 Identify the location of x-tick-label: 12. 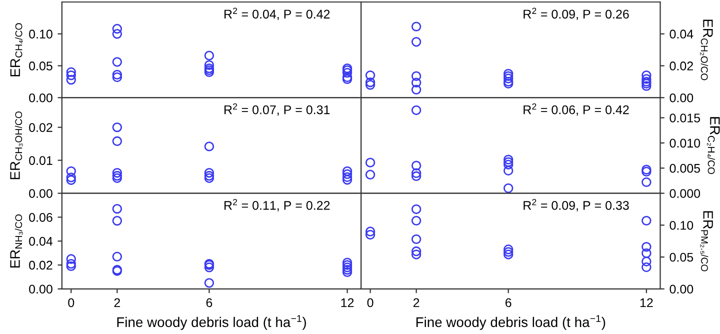
(646, 302).